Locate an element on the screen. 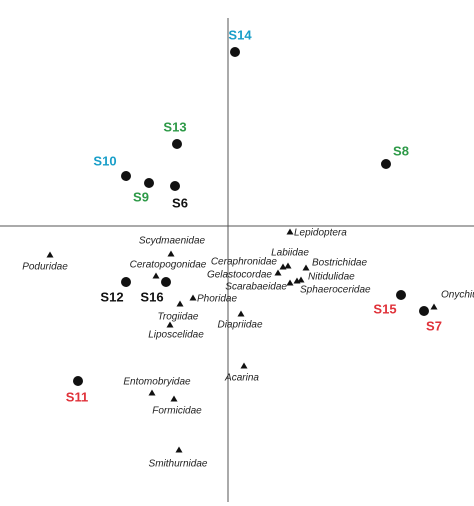 The width and height of the screenshot is (474, 506). site-label: S11 is located at coordinates (77, 396).